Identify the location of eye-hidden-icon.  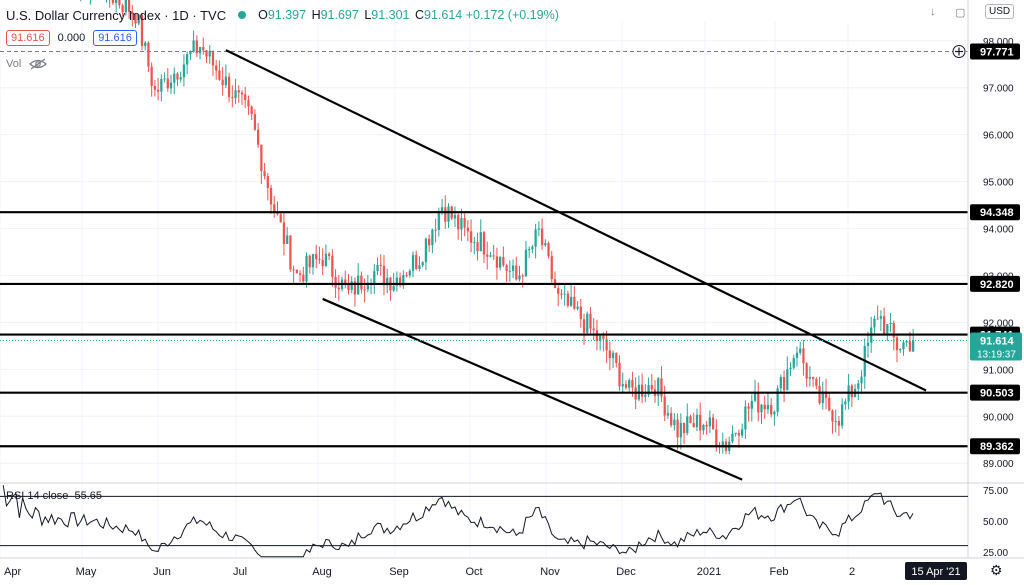
(38, 64).